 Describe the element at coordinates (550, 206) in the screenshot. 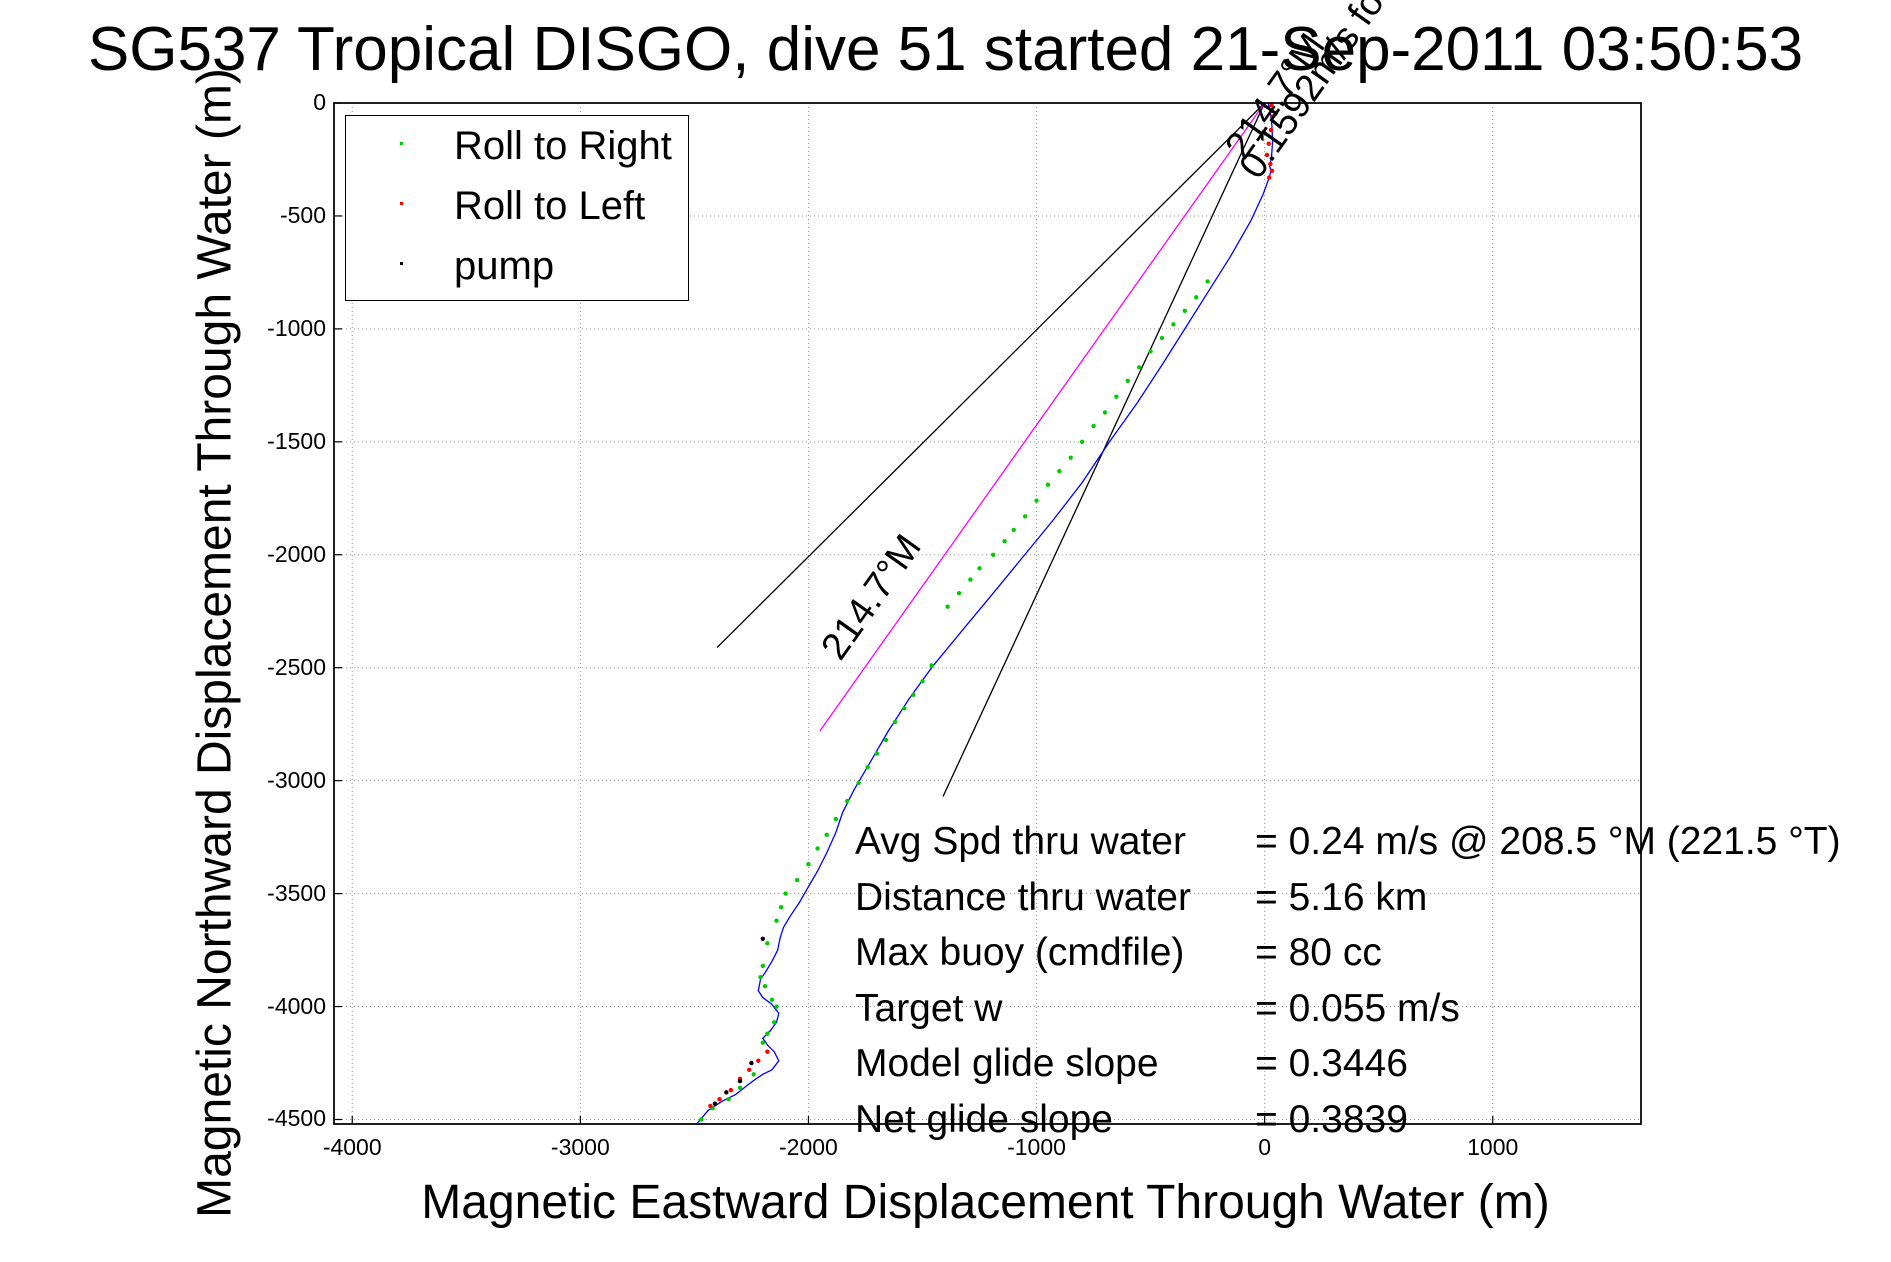

I see `legend-label-roll-left: Roll to Left` at that location.